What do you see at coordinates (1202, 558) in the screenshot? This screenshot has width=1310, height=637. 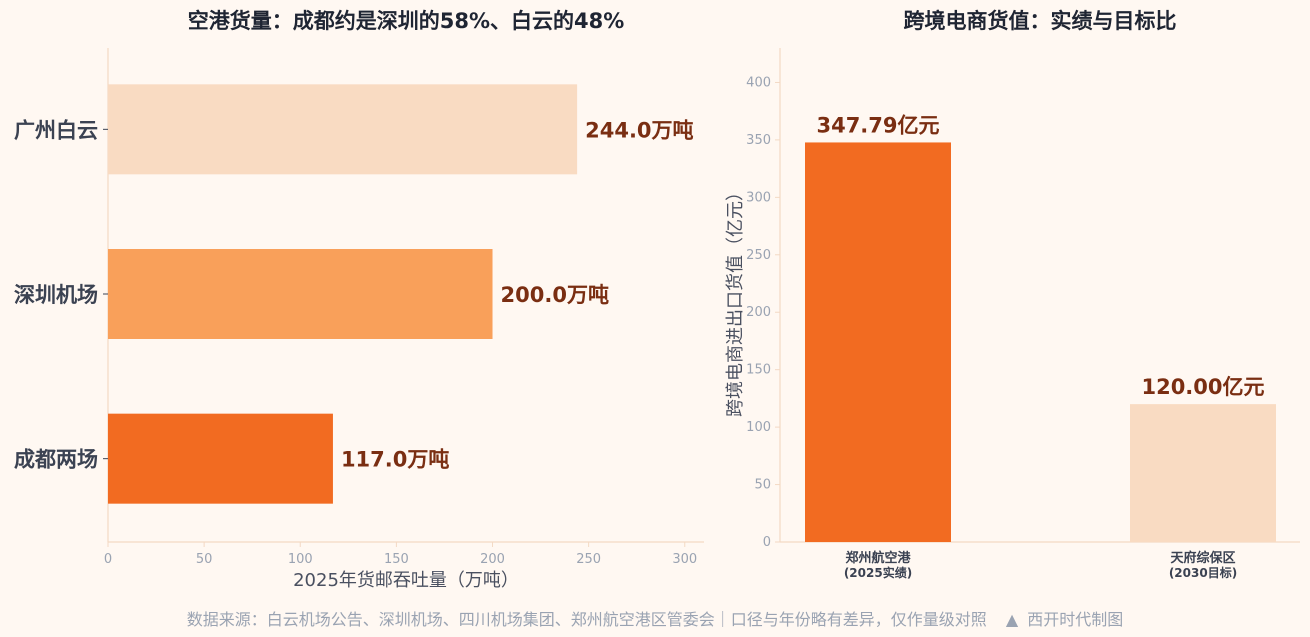 I see `x-tick-label: 天府综保区` at bounding box center [1202, 558].